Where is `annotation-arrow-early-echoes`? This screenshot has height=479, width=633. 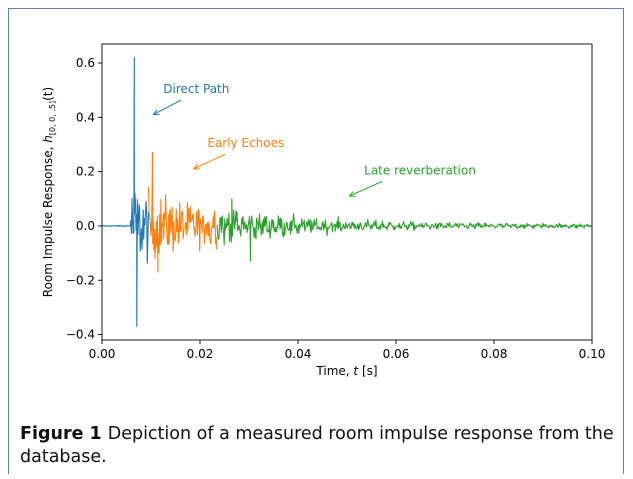
annotation-arrow-early-echoes is located at coordinates (209, 161).